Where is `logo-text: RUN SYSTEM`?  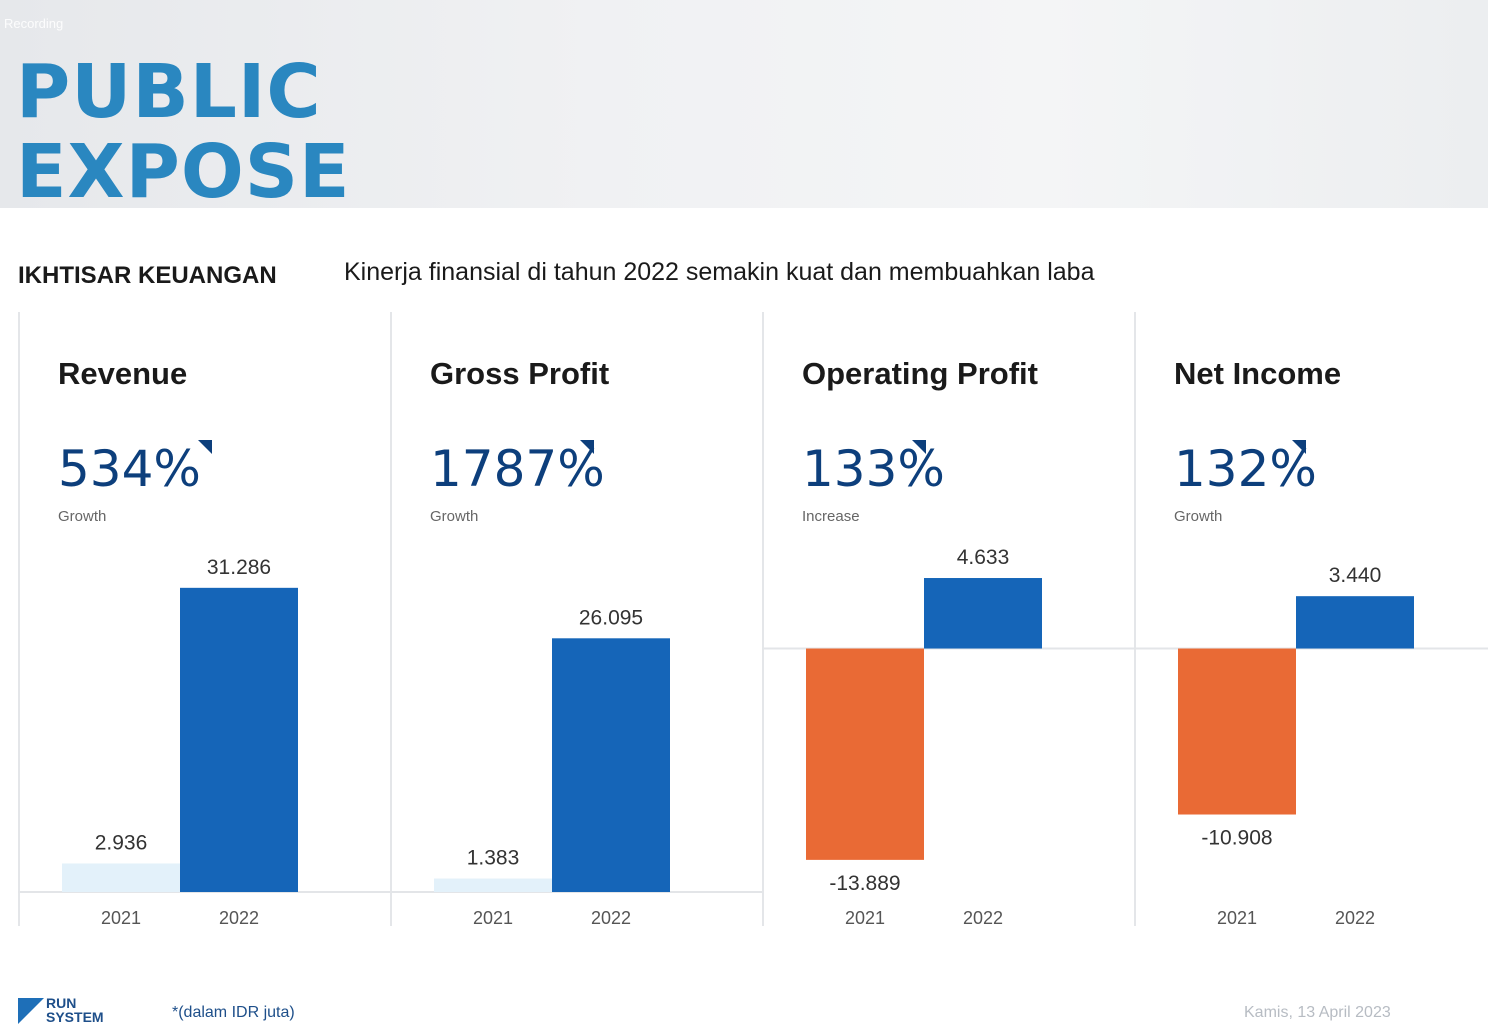
logo-text: RUN SYSTEM is located at coordinates (75, 1010).